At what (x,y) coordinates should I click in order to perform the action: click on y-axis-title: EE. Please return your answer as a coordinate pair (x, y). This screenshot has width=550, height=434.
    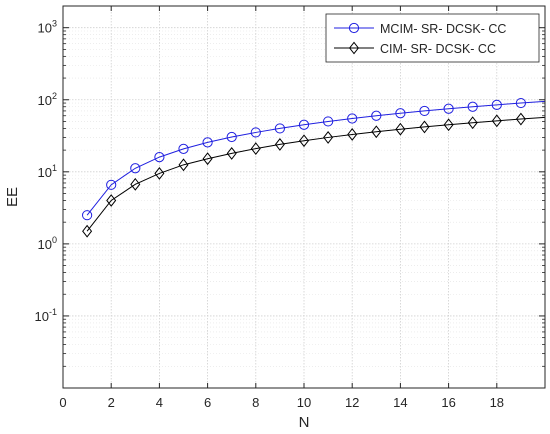
    Looking at the image, I should click on (12, 197).